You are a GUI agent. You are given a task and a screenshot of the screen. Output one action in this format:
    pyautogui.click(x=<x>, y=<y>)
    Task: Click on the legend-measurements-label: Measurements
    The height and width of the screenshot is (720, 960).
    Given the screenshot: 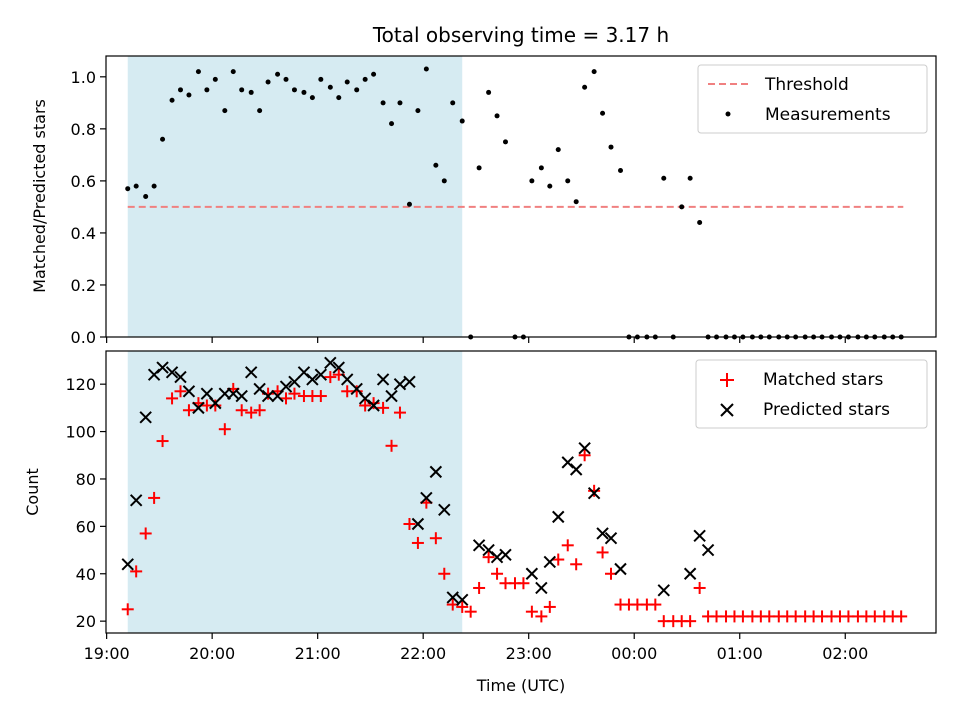 What is the action you would take?
    pyautogui.click(x=828, y=115)
    